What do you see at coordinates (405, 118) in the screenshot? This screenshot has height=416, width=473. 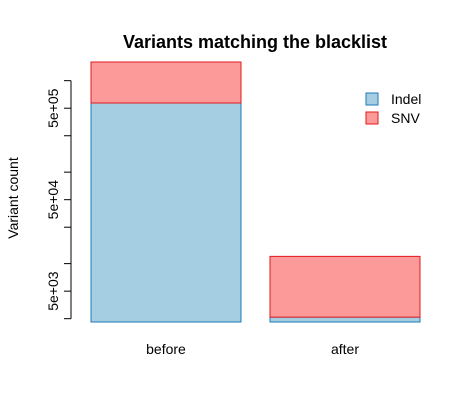 I see `legend-label-snv: SNV` at bounding box center [405, 118].